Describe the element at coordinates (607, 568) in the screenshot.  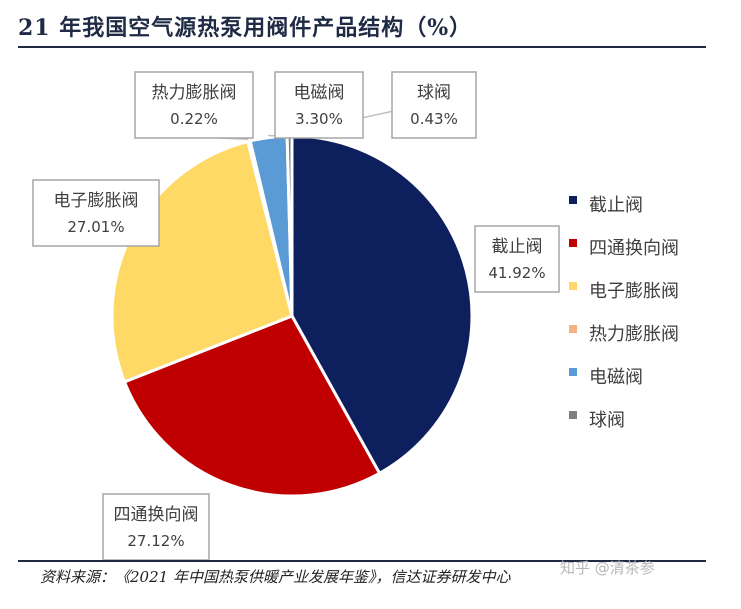
I see `watermark: 知乎 @清茶参` at that location.